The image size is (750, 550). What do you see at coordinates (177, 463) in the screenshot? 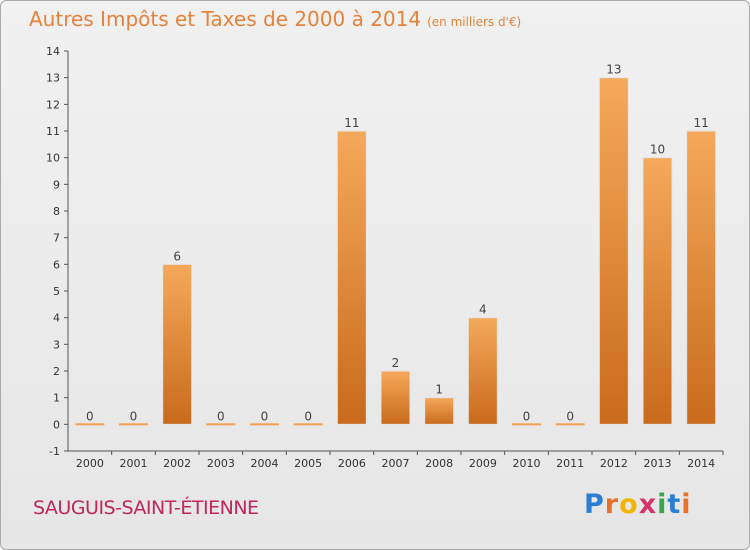
I see `x-tick-label: 2002` at bounding box center [177, 463].